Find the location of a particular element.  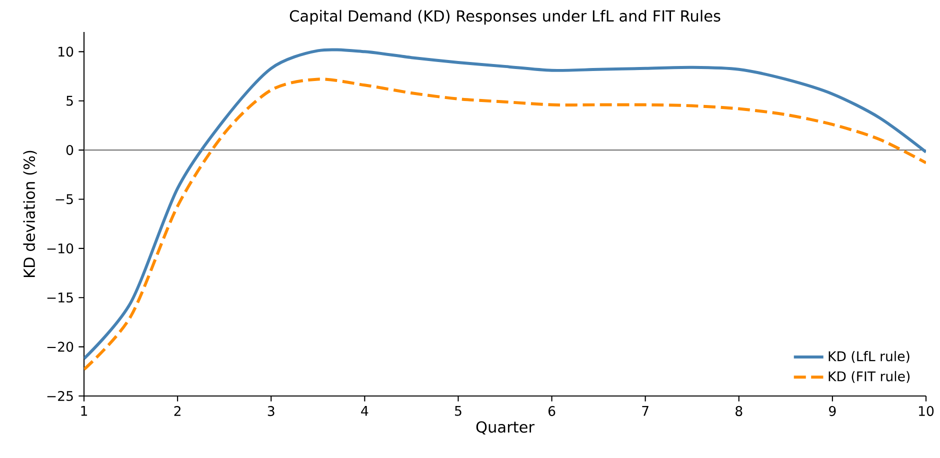

x-tick-label: 4 is located at coordinates (364, 411).